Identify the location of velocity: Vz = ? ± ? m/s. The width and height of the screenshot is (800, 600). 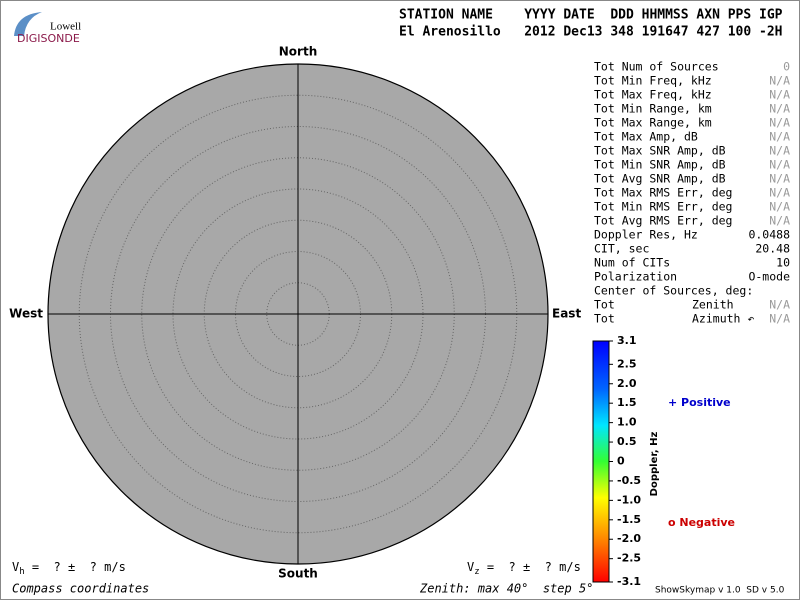
(524, 568).